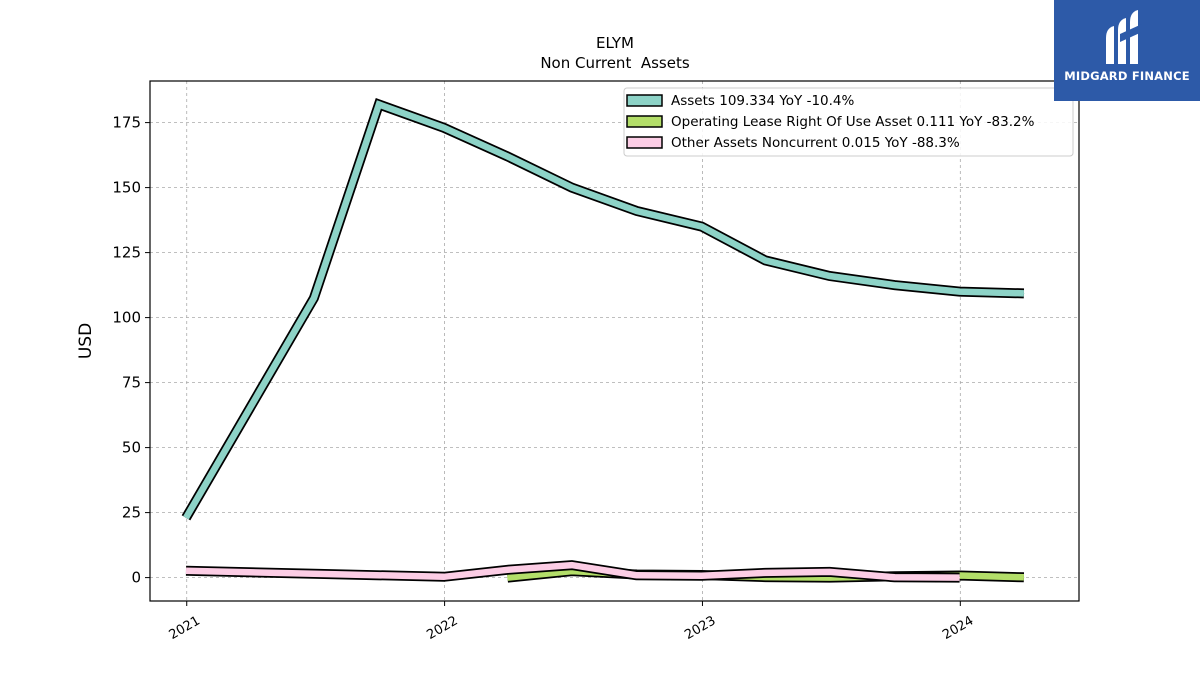  I want to click on brand-logo: MIDGARD FINANCE, so click(1127, 50).